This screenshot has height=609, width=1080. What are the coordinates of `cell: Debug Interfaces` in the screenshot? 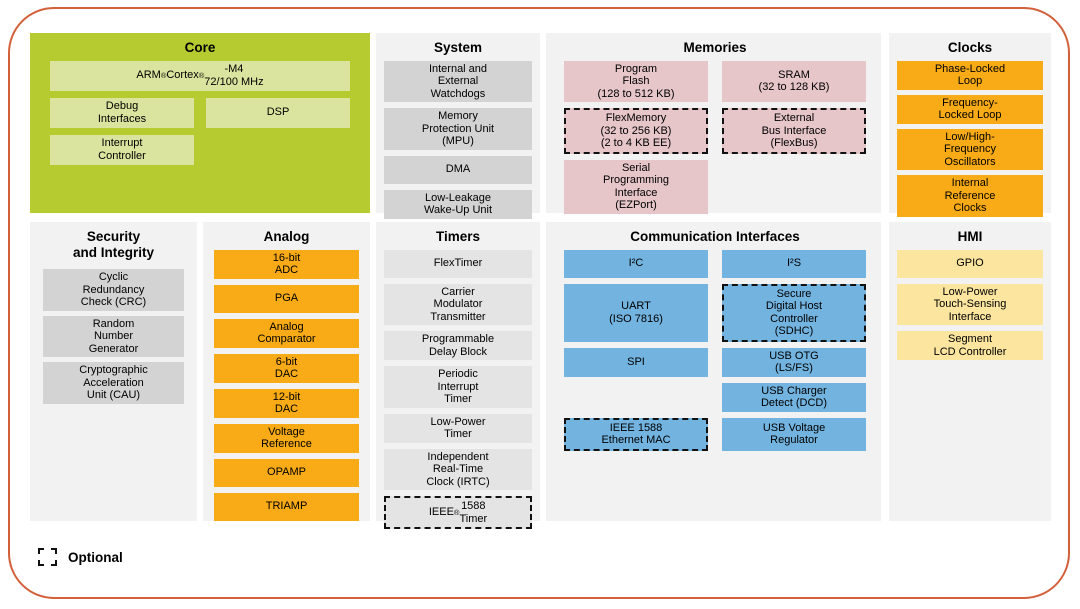 It's located at (122, 112).